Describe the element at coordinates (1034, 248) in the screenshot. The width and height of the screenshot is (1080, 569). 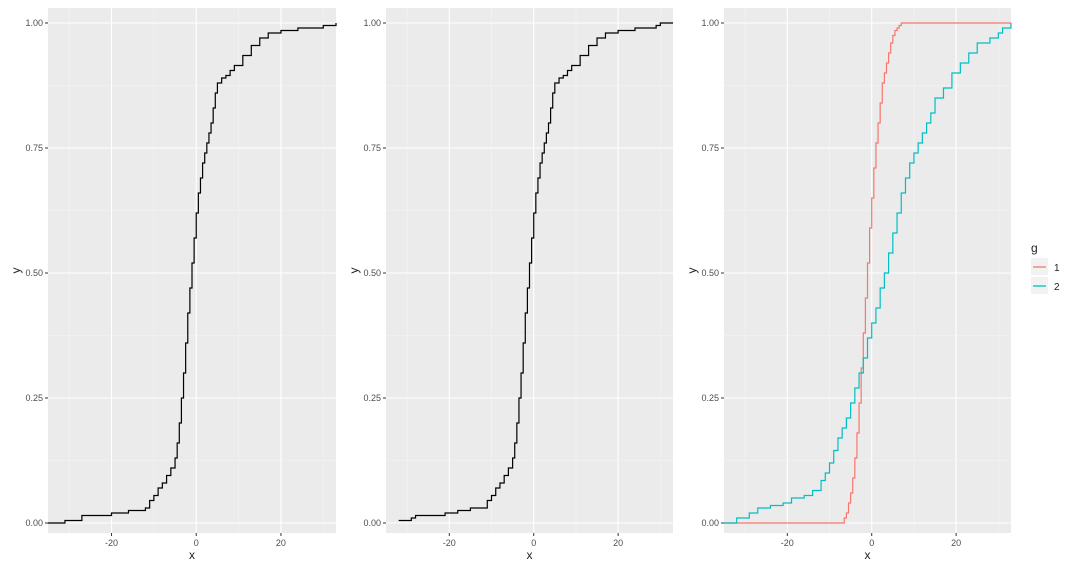
I see `legend-title: g` at that location.